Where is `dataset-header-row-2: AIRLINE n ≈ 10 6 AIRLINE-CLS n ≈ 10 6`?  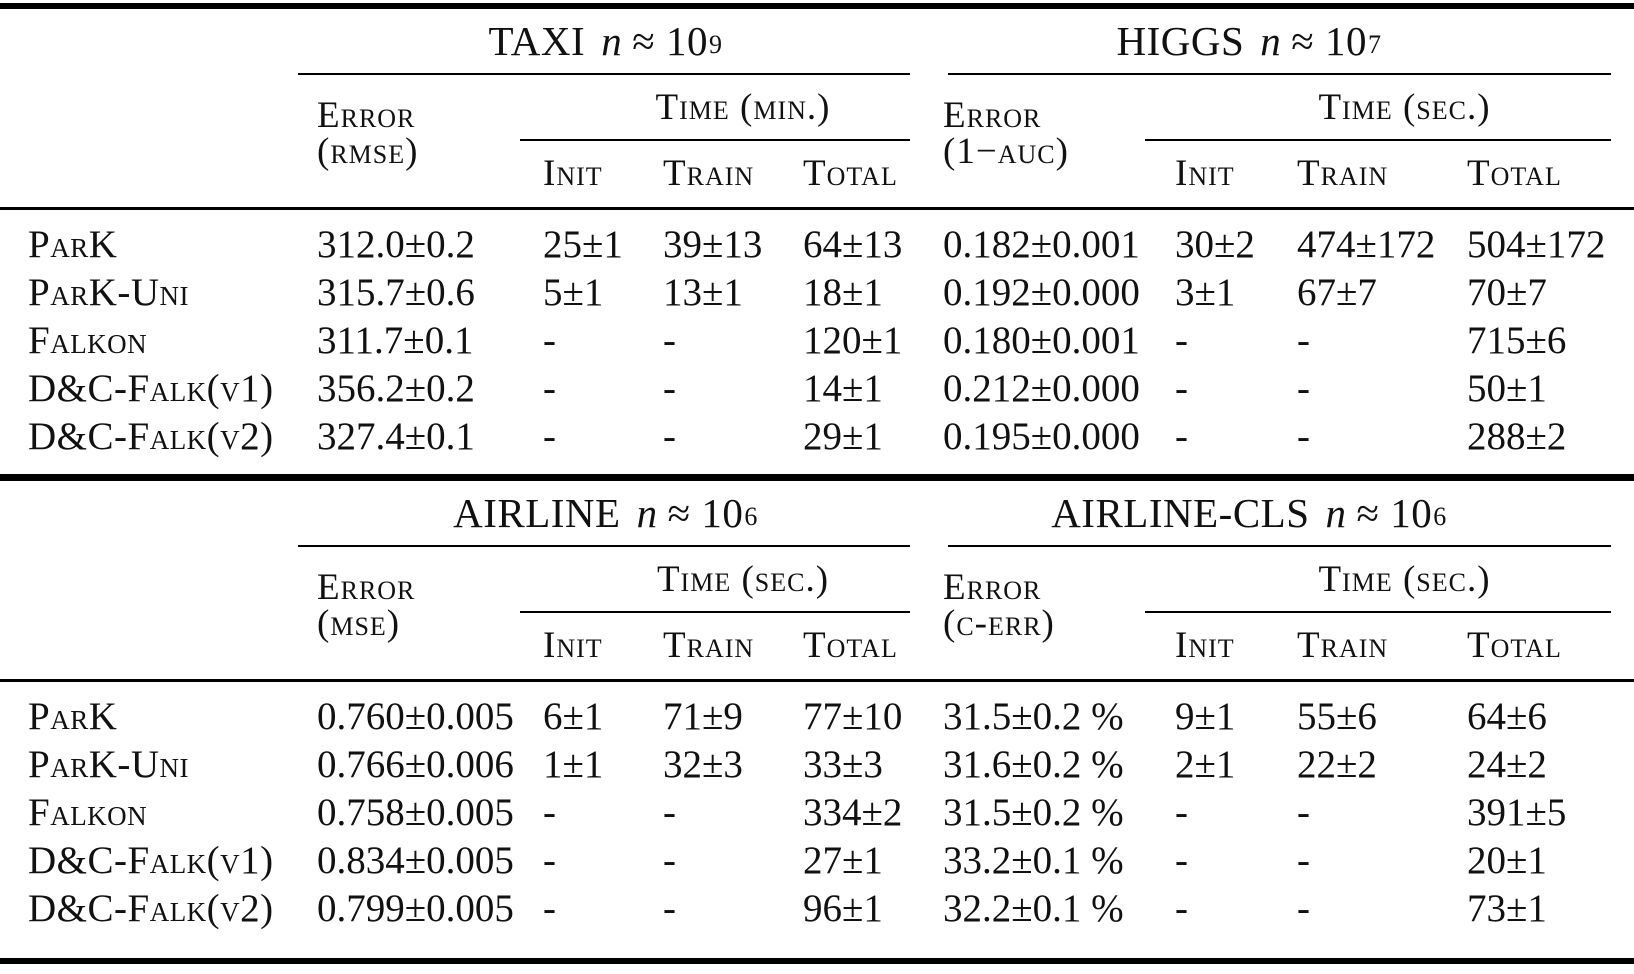 dataset-header-row-2: AIRLINE n ≈ 10 6 AIRLINE-CLS n ≈ 10 6 is located at coordinates (817, 513).